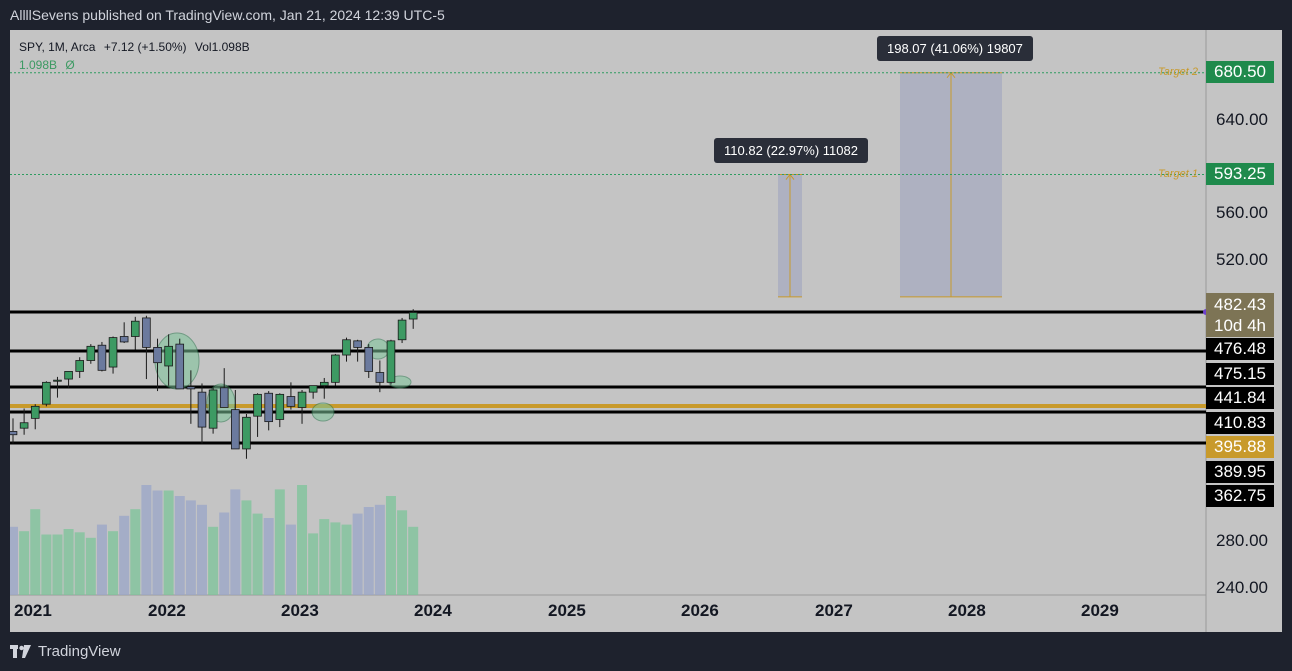 The height and width of the screenshot is (671, 1292). I want to click on price-label-362: 362.75, so click(1240, 496).